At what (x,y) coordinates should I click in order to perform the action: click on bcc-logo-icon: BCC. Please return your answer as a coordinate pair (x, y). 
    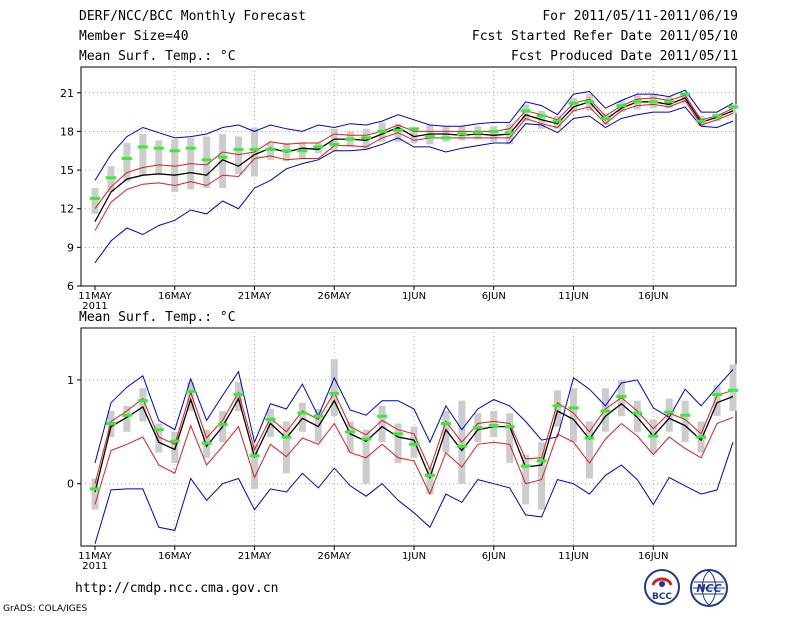
    Looking at the image, I should click on (662, 587).